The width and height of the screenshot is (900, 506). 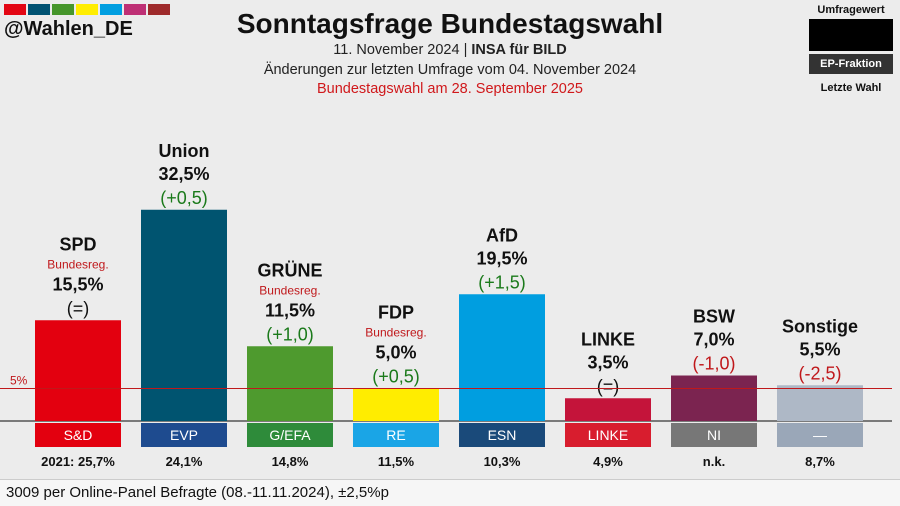 I want to click on legend-last-election: Letzte Wahl, so click(x=851, y=88).